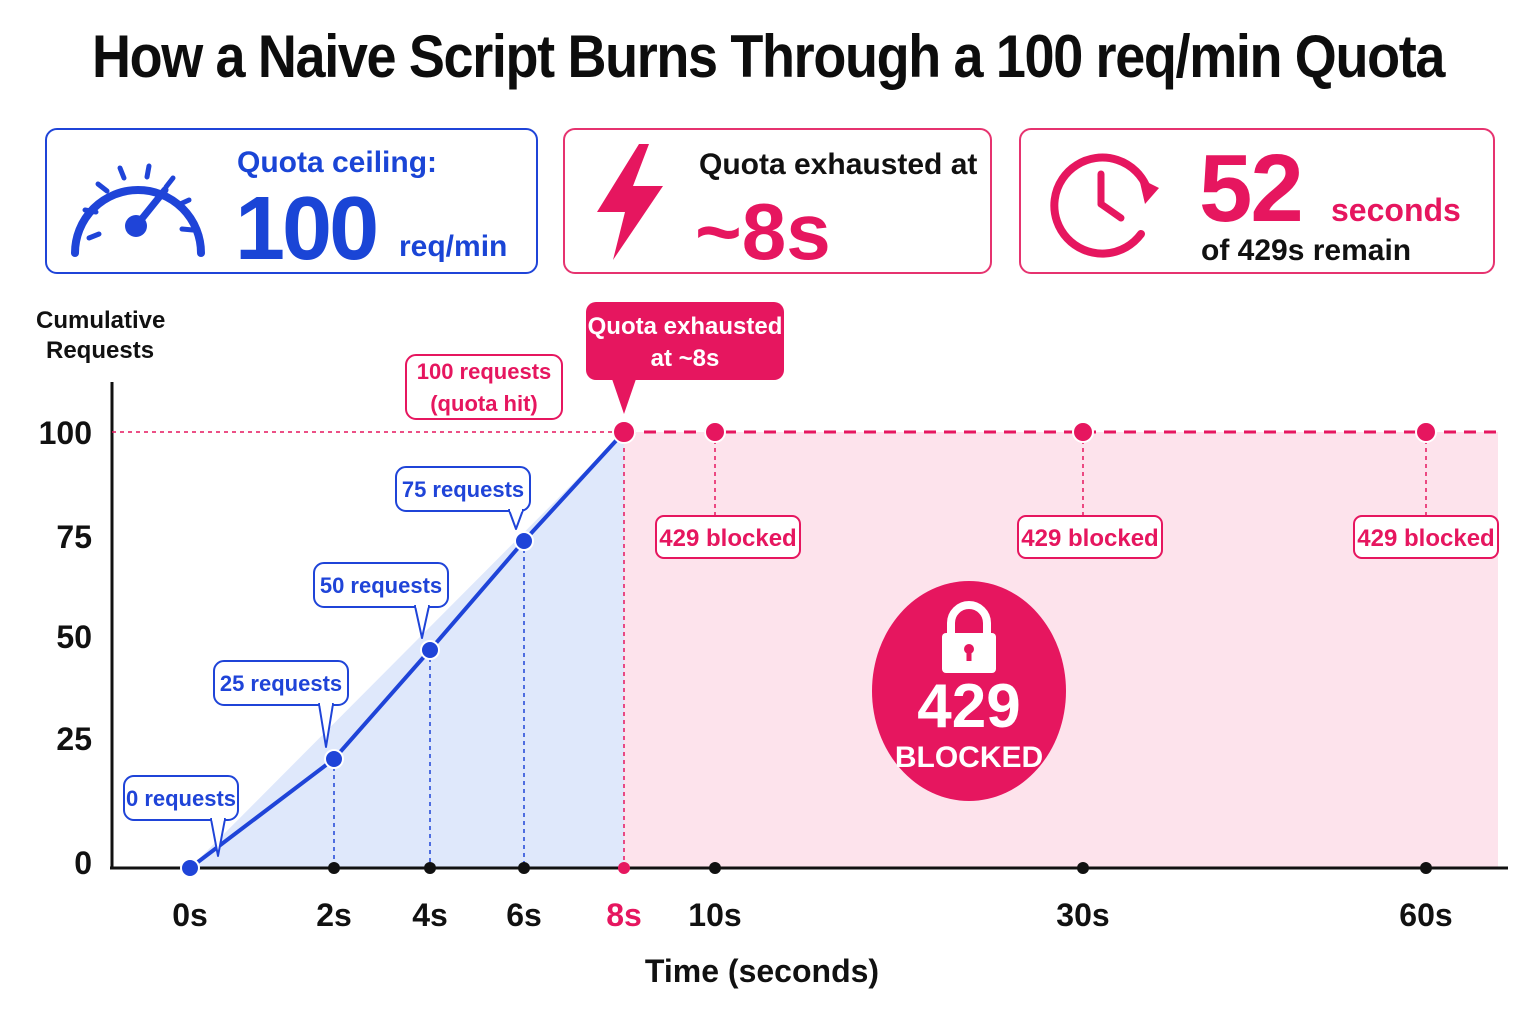 This screenshot has height=1024, width=1536. What do you see at coordinates (969, 757) in the screenshot?
I see `blocked-badge-text: BLOCKED` at bounding box center [969, 757].